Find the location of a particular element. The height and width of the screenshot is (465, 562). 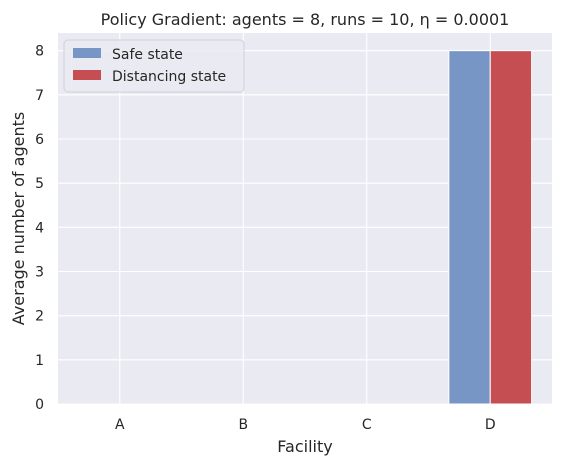

bars is located at coordinates (490, 227).